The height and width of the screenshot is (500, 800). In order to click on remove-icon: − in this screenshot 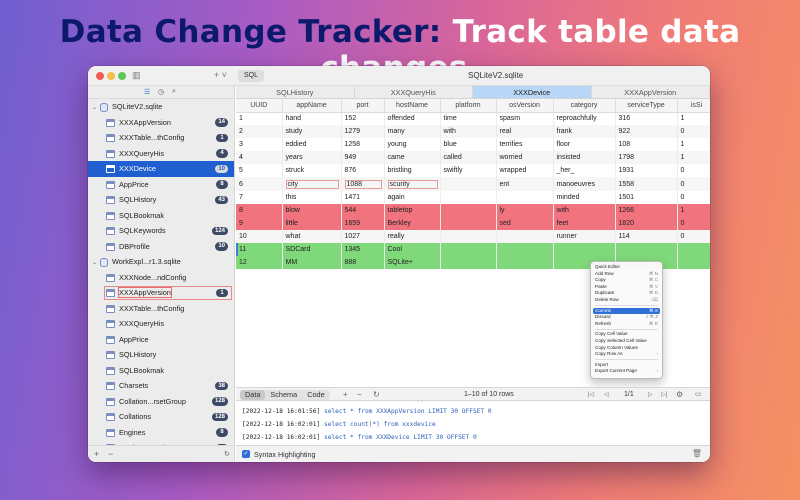, I will do `click(111, 454)`.